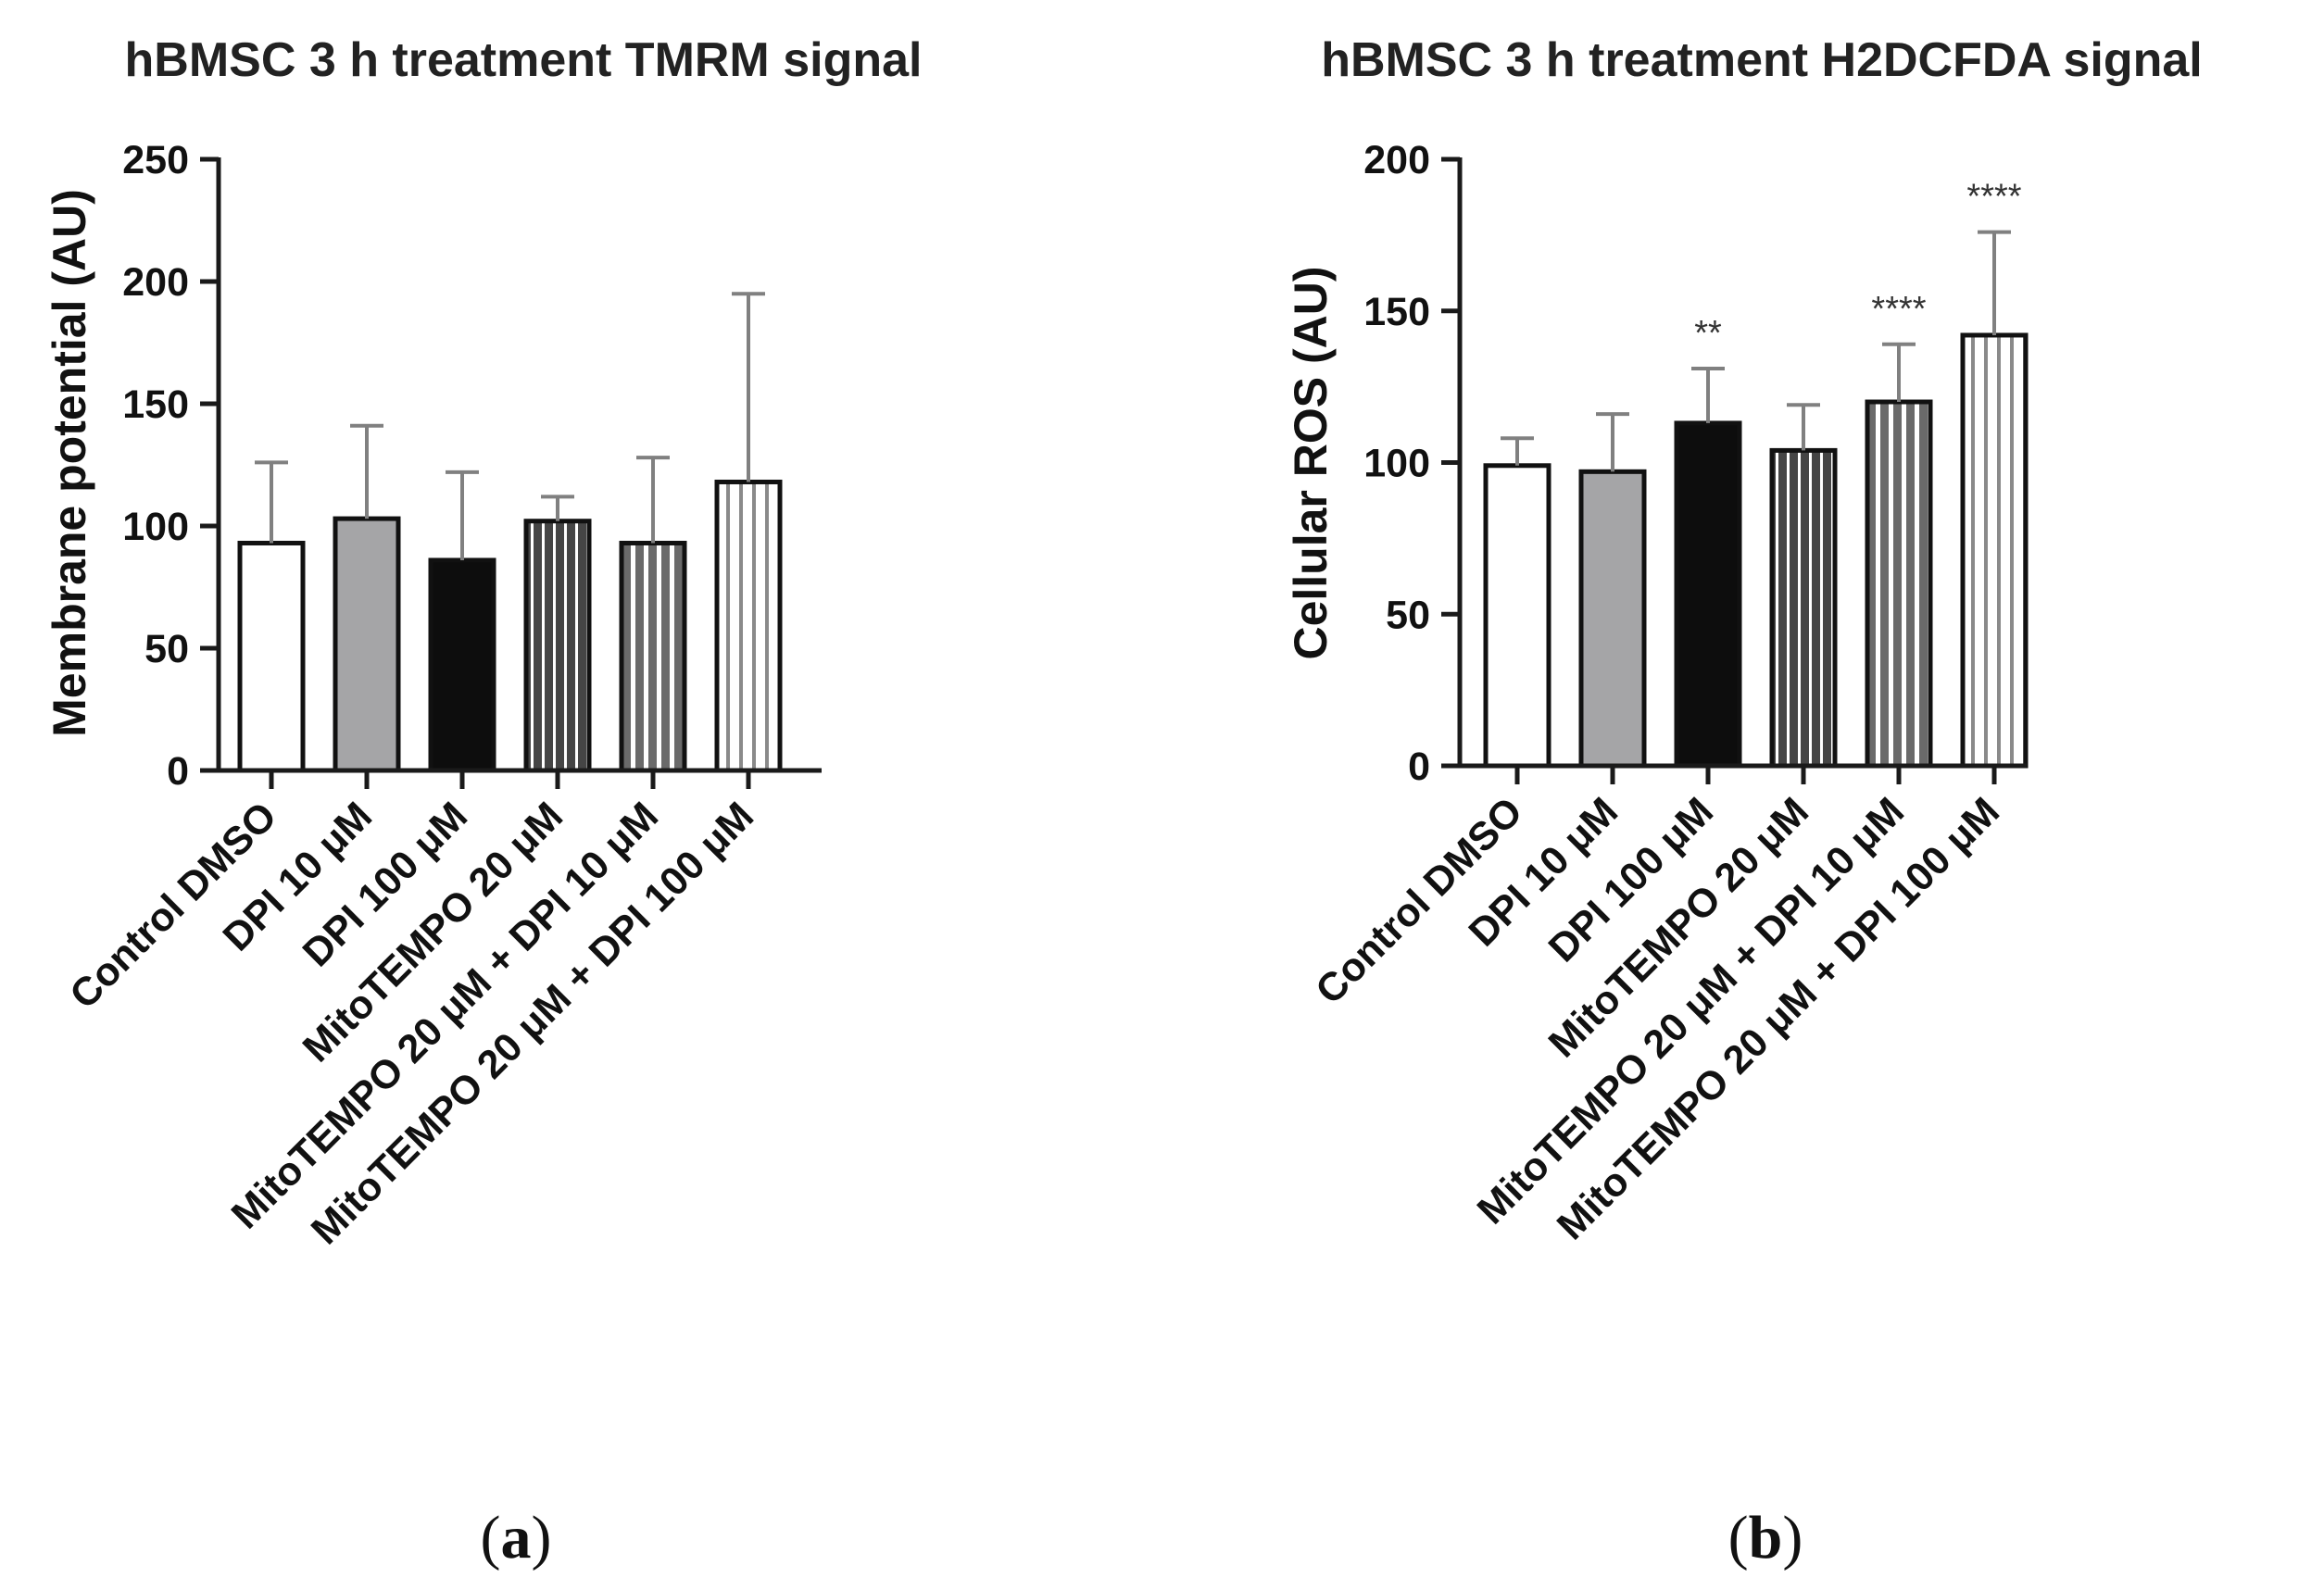 Image resolution: width=2324 pixels, height=1590 pixels. I want to click on y-axis-ticks: 0 50 100 150 200 250, so click(171, 466).